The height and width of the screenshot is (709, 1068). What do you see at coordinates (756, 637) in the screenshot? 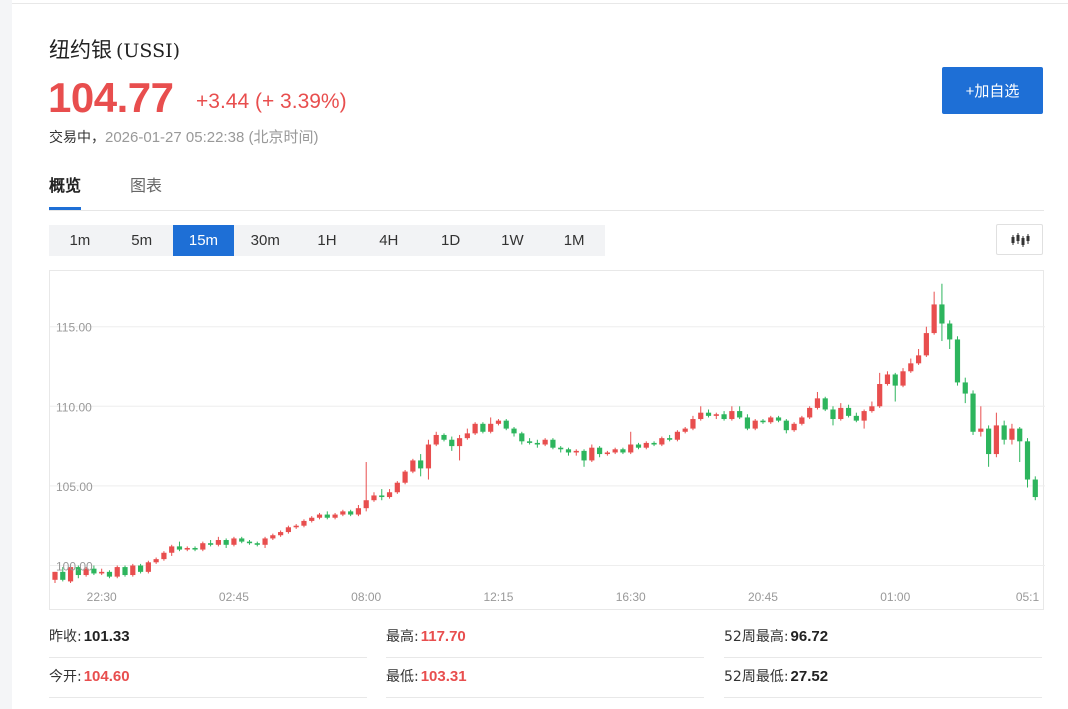
I see `stat-label: 52周最高:` at bounding box center [756, 637].